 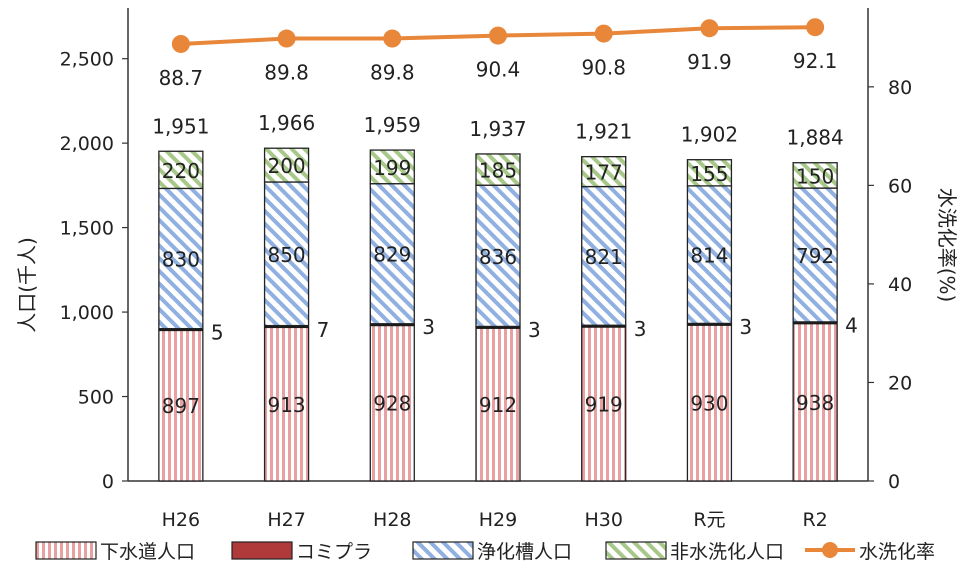 I want to click on y-tick-label: 1,500, so click(x=87, y=229).